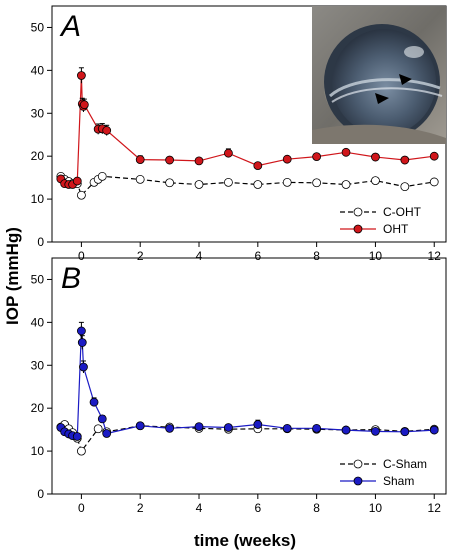  I want to click on legend-label: Sham, so click(398, 481).